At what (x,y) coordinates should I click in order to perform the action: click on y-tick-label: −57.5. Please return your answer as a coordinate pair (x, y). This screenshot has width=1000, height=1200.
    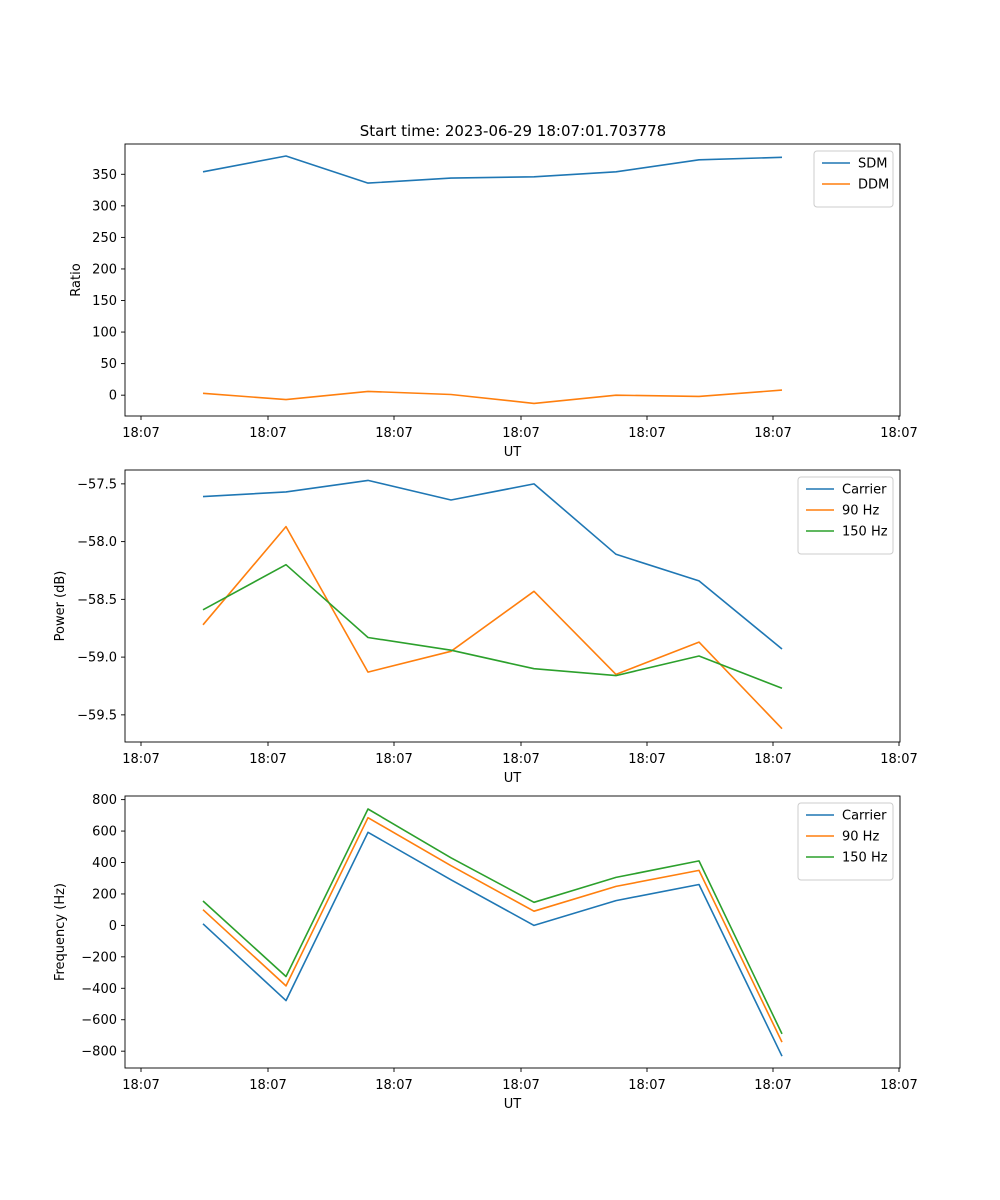
    Looking at the image, I should click on (97, 484).